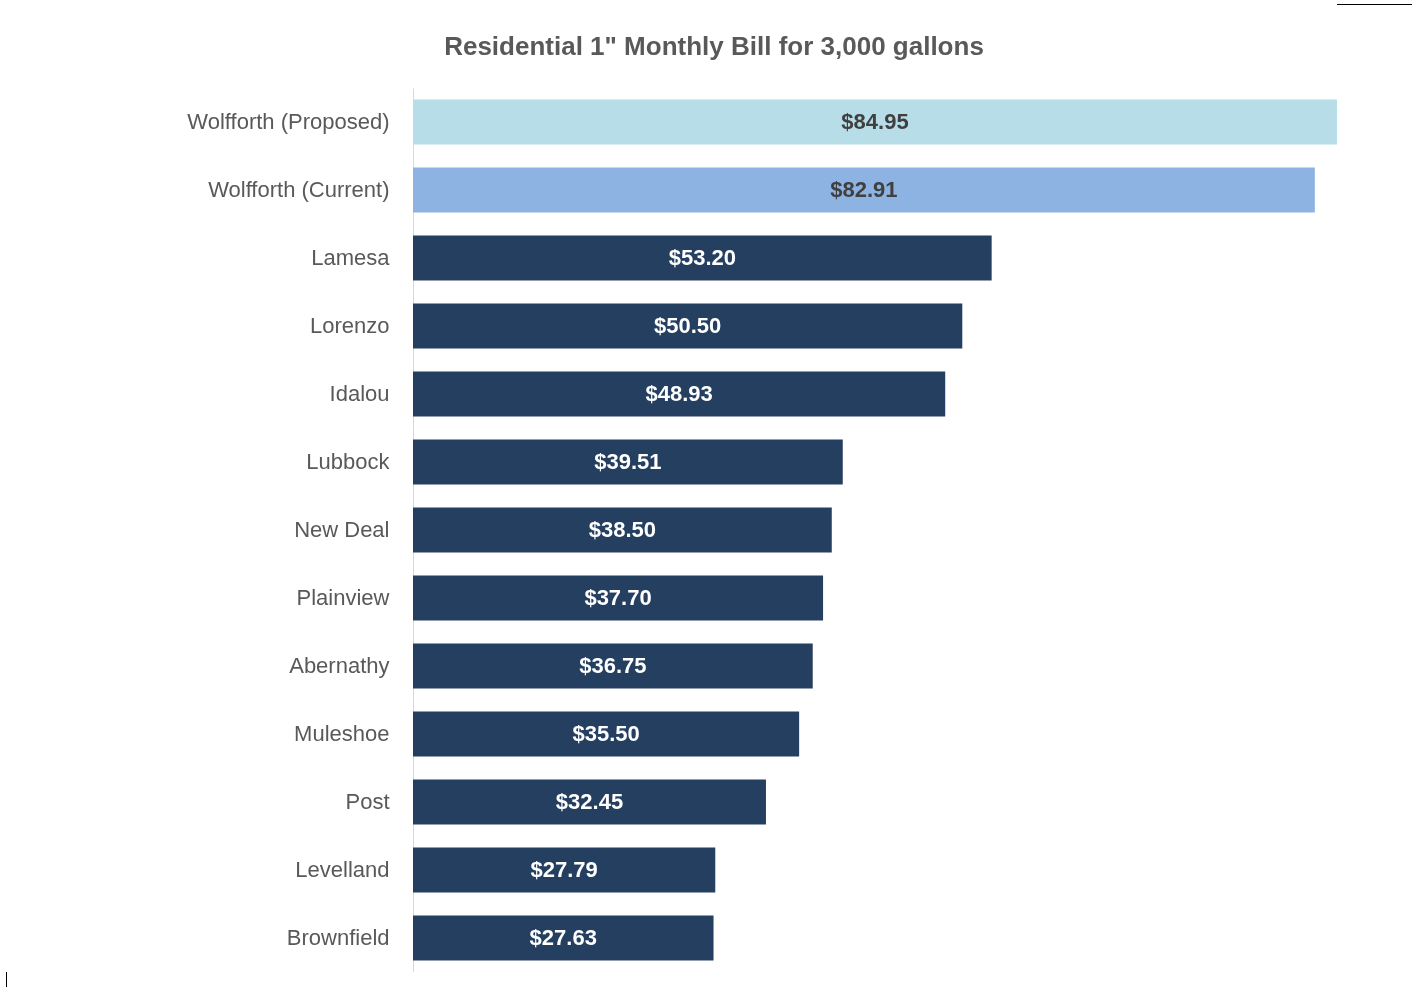 The height and width of the screenshot is (987, 1412). What do you see at coordinates (351, 257) in the screenshot?
I see `y-tick-label: Lamesa` at bounding box center [351, 257].